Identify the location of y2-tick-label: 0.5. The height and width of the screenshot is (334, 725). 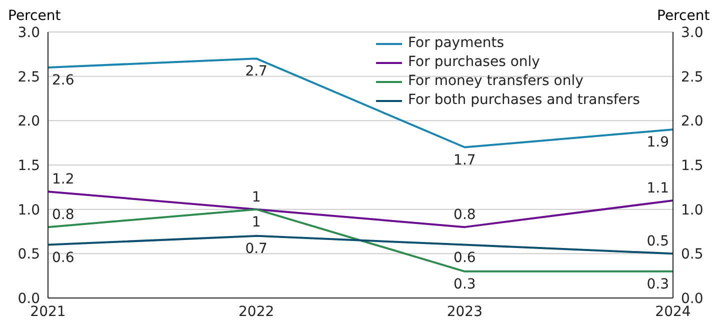
(692, 254).